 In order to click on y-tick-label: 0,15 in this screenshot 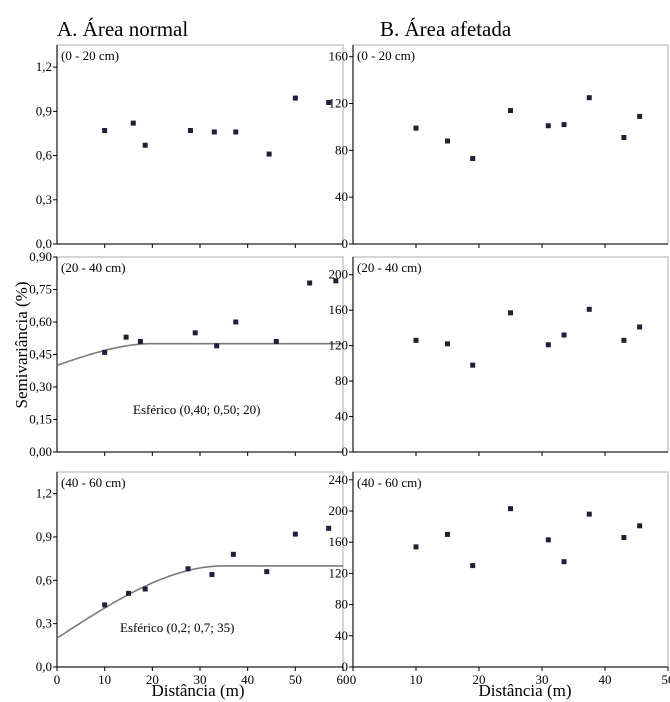, I will do `click(40, 419)`.